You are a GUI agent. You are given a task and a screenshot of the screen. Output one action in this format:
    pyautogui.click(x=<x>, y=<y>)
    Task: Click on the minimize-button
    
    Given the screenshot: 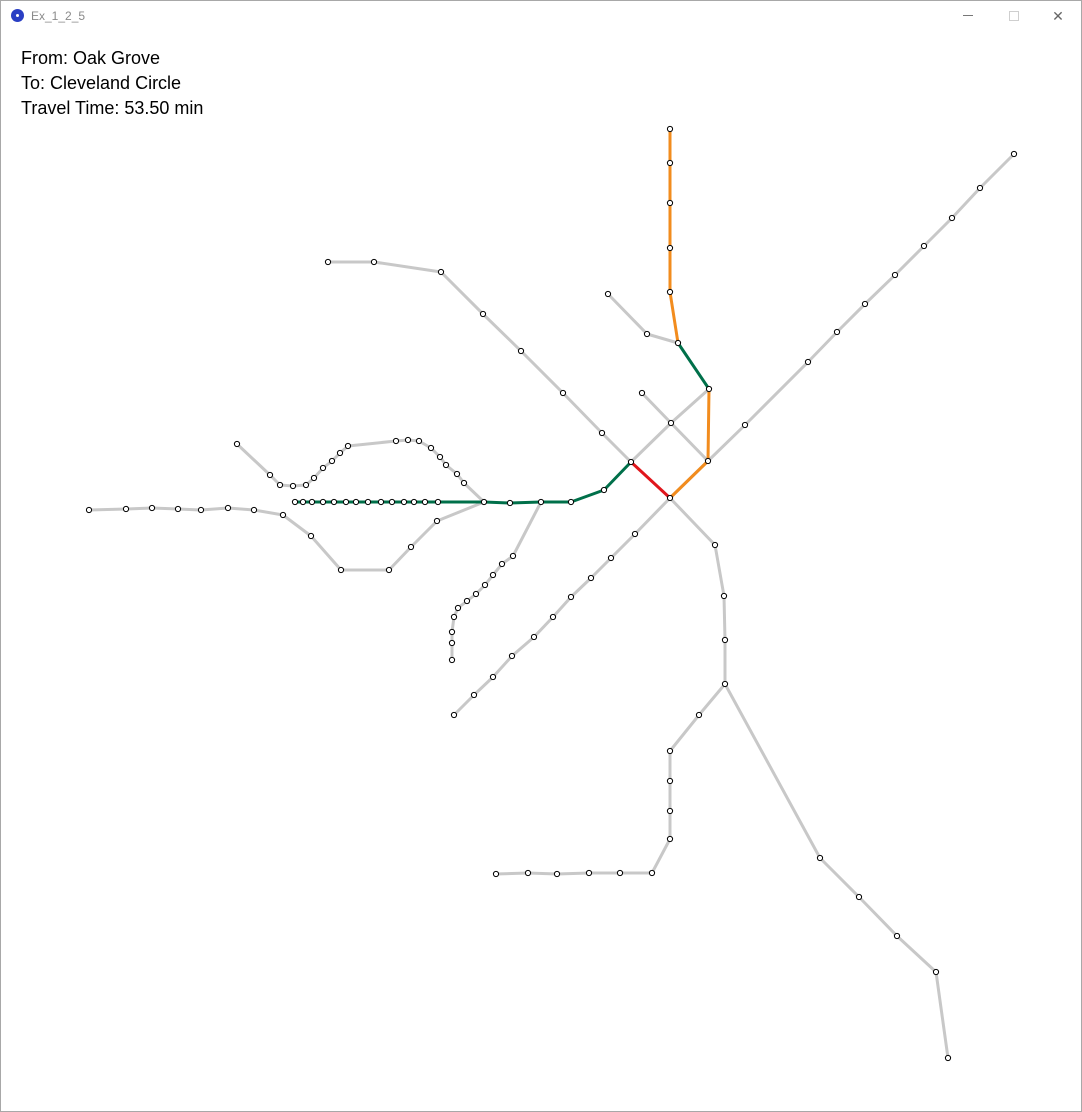 What is the action you would take?
    pyautogui.click(x=968, y=16)
    